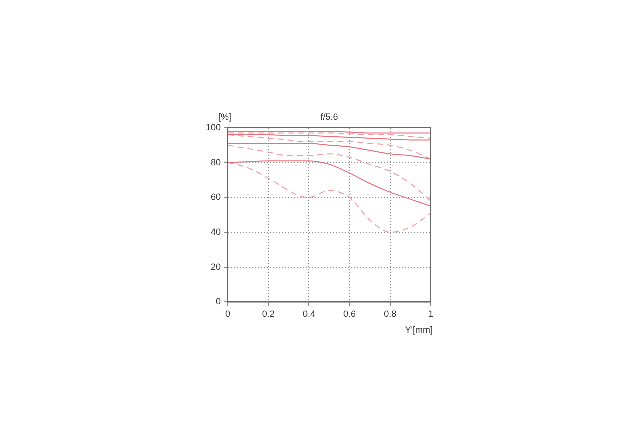 The image size is (640, 427). What do you see at coordinates (419, 330) in the screenshot?
I see `x-axis-title: Y'[mm]` at bounding box center [419, 330].